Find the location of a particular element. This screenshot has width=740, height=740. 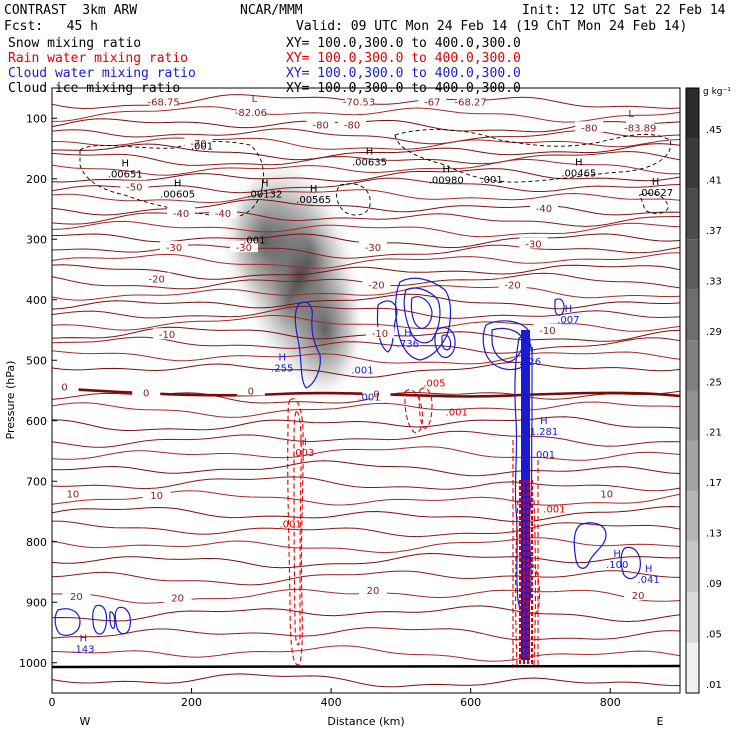

y-tick-label: 500 is located at coordinates (36, 360).